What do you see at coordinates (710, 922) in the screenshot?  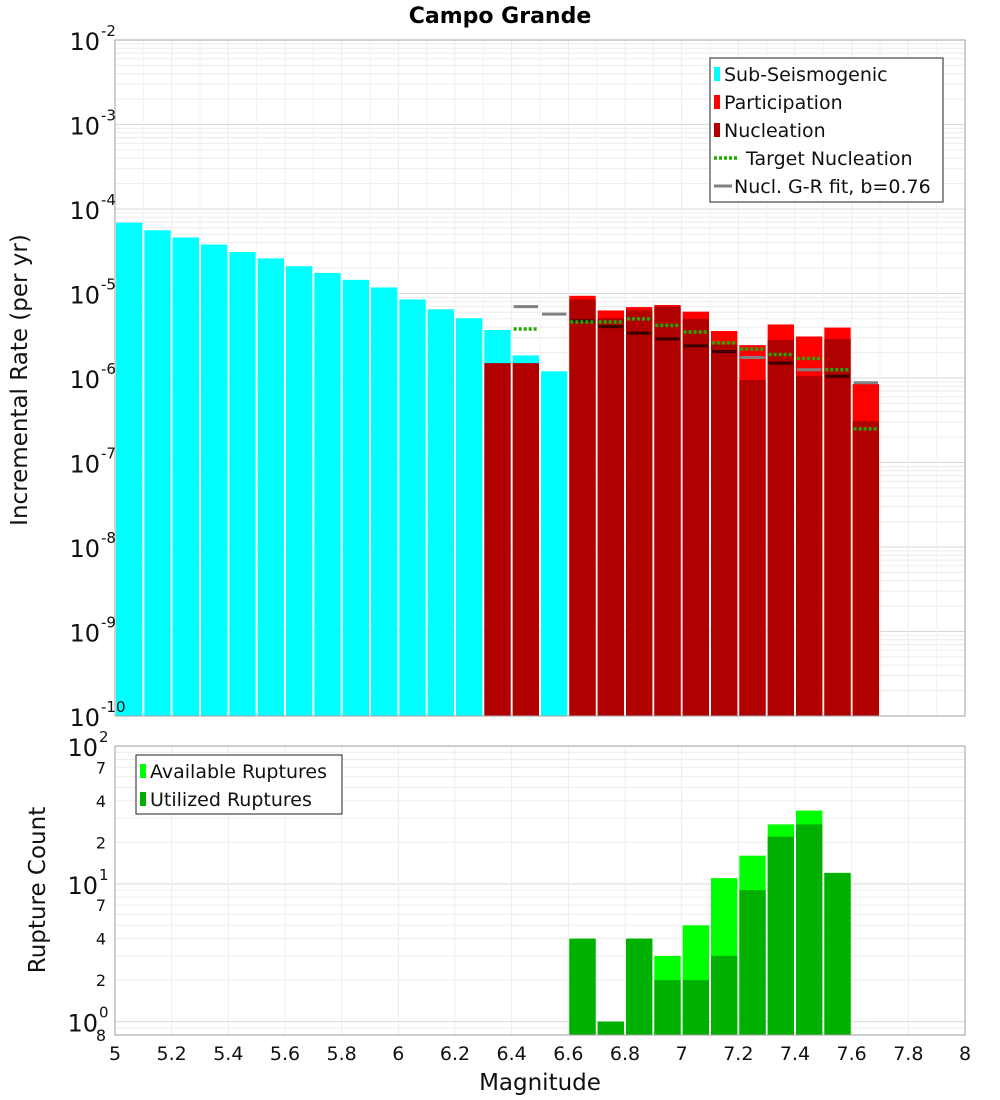 I see `count-bars` at bounding box center [710, 922].